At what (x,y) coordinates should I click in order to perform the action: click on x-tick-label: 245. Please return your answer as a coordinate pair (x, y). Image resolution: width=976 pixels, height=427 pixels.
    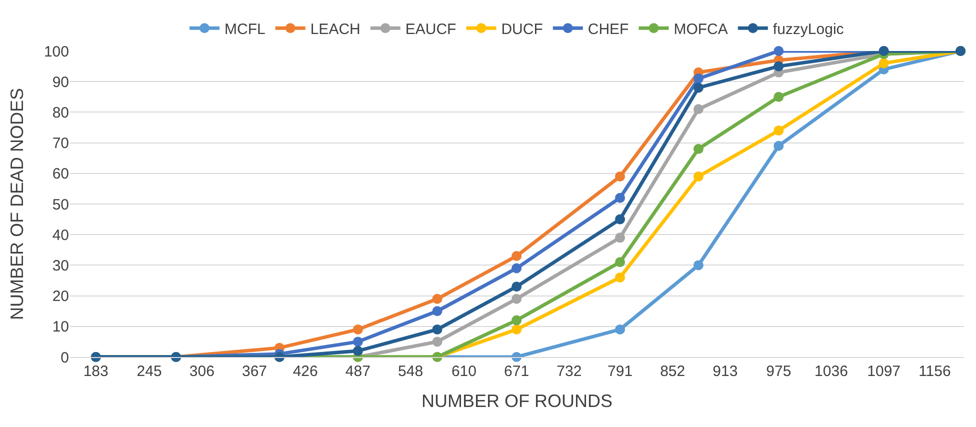
    Looking at the image, I should click on (149, 371).